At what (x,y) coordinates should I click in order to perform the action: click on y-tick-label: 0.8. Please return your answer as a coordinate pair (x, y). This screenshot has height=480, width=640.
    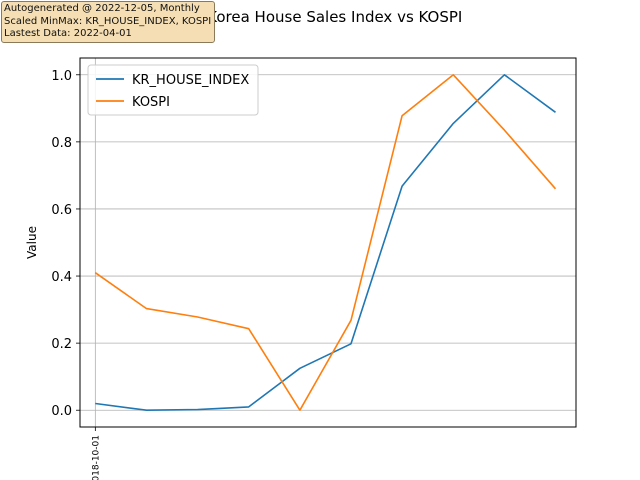
    Looking at the image, I should click on (61, 143).